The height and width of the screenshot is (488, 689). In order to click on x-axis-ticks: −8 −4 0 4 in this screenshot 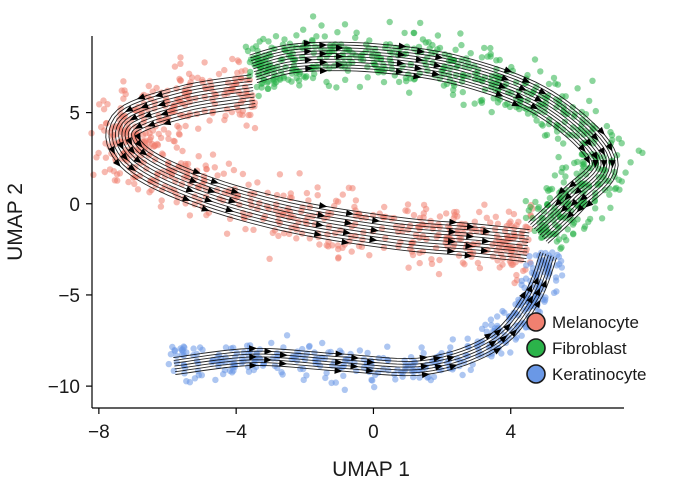, I will do `click(302, 425)`.